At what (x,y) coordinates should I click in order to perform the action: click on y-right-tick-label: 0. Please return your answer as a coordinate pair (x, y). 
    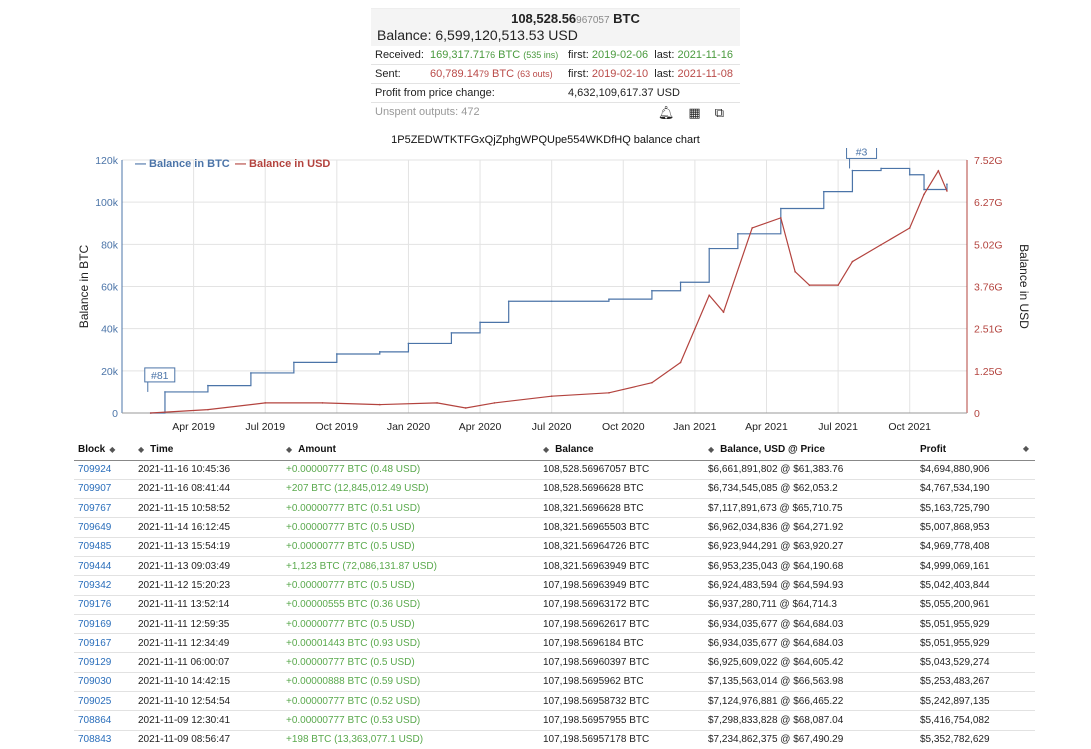
    Looking at the image, I should click on (977, 414).